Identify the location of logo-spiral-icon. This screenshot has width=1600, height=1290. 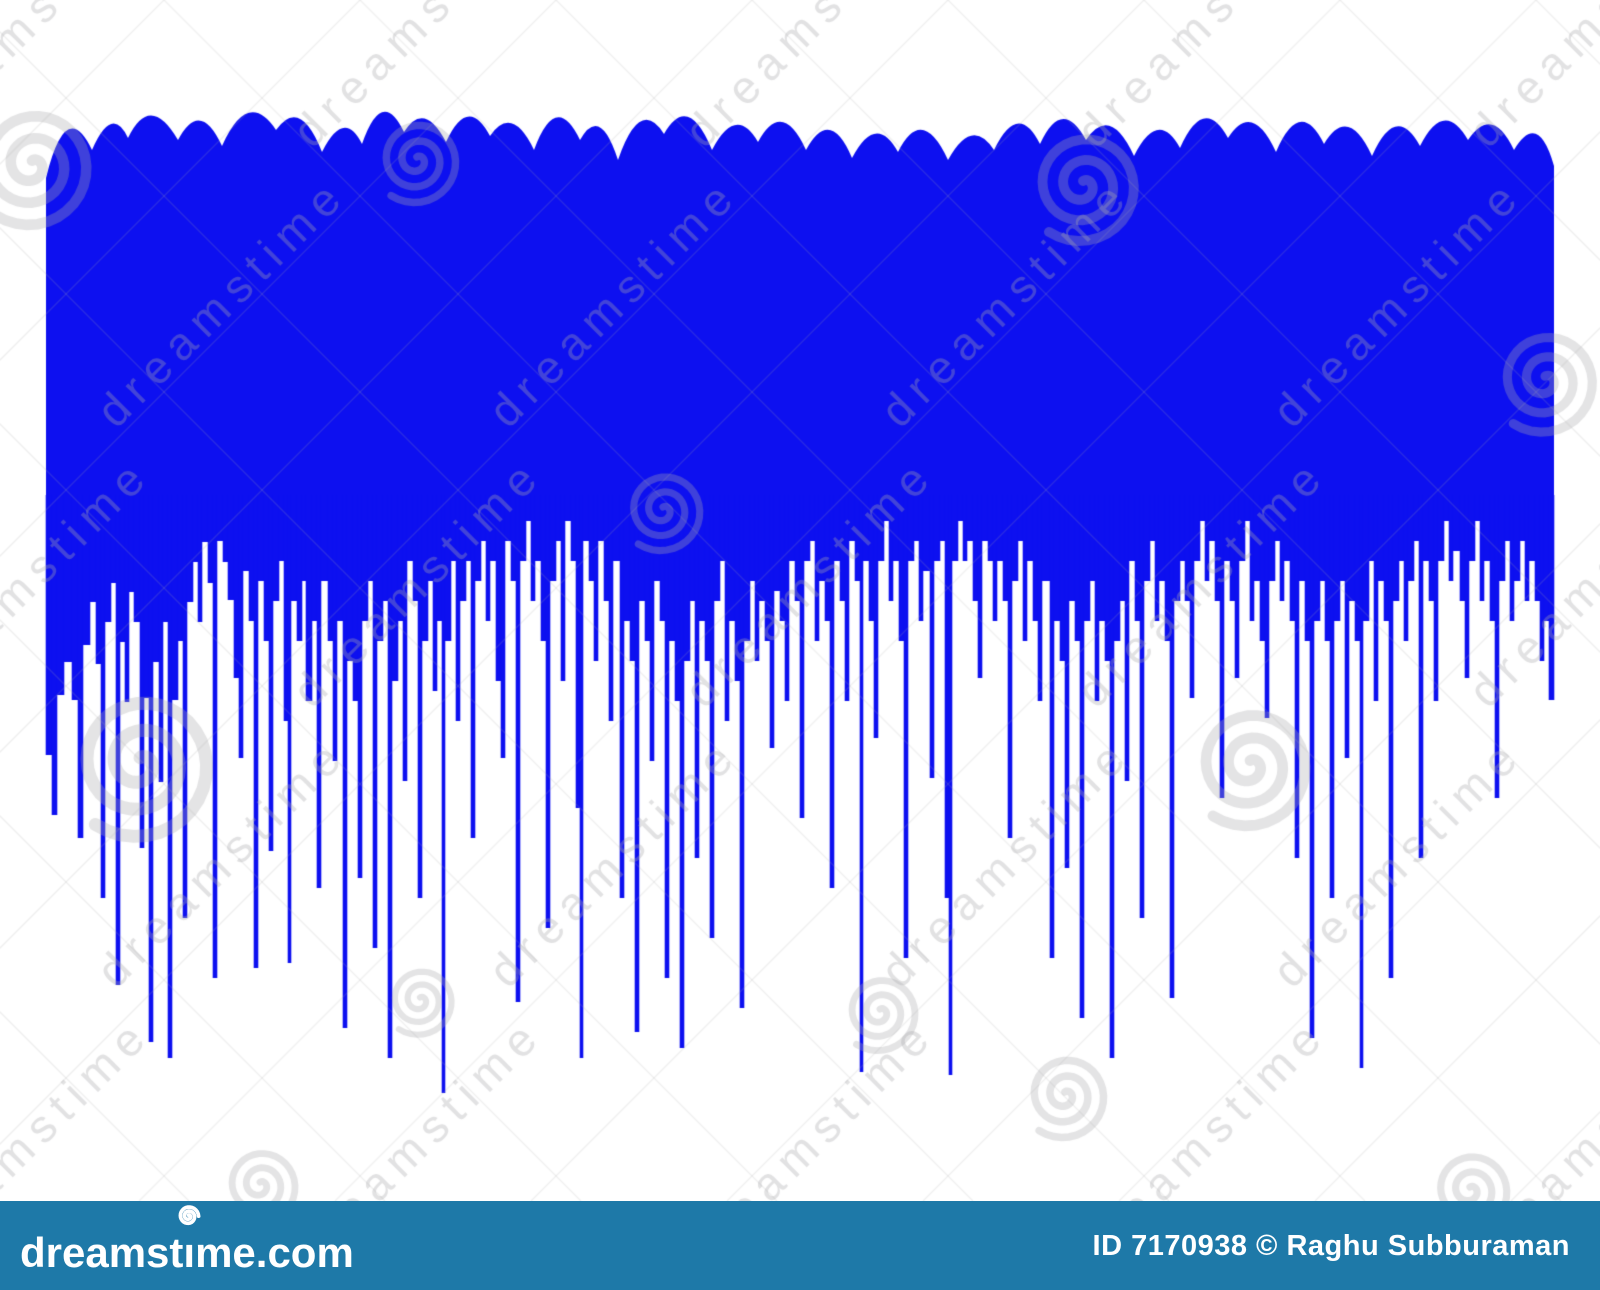
(189, 1214).